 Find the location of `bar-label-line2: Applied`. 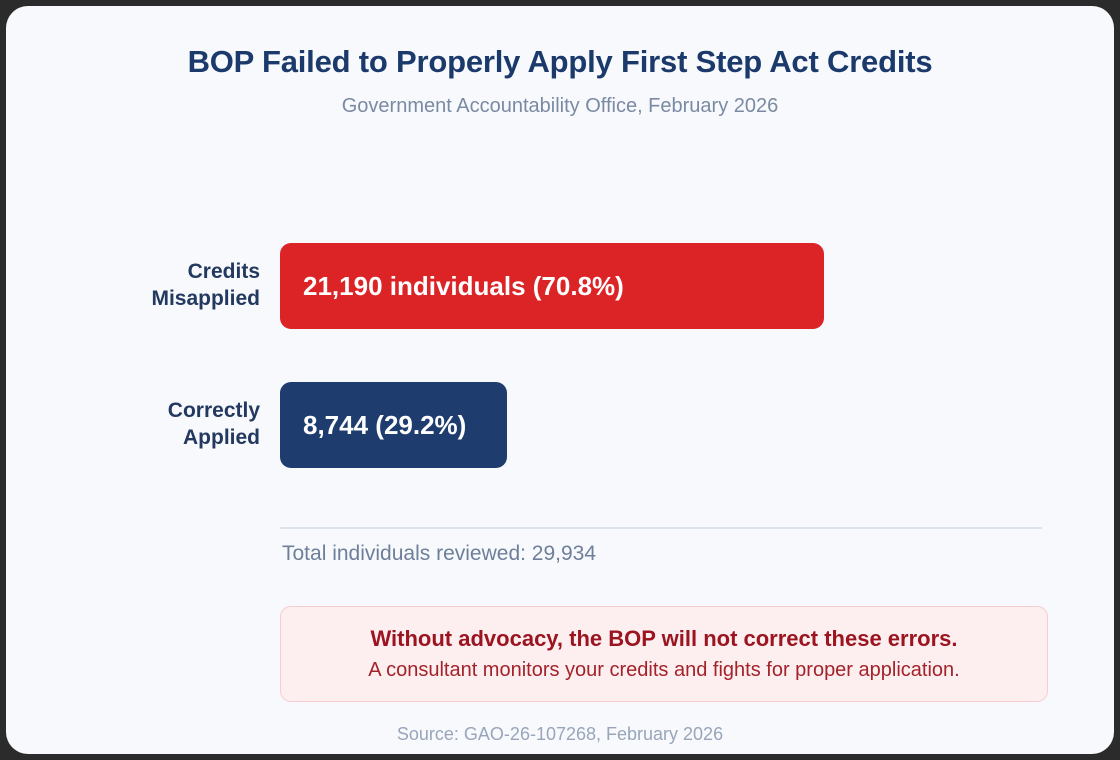

bar-label-line2: Applied is located at coordinates (221, 437).